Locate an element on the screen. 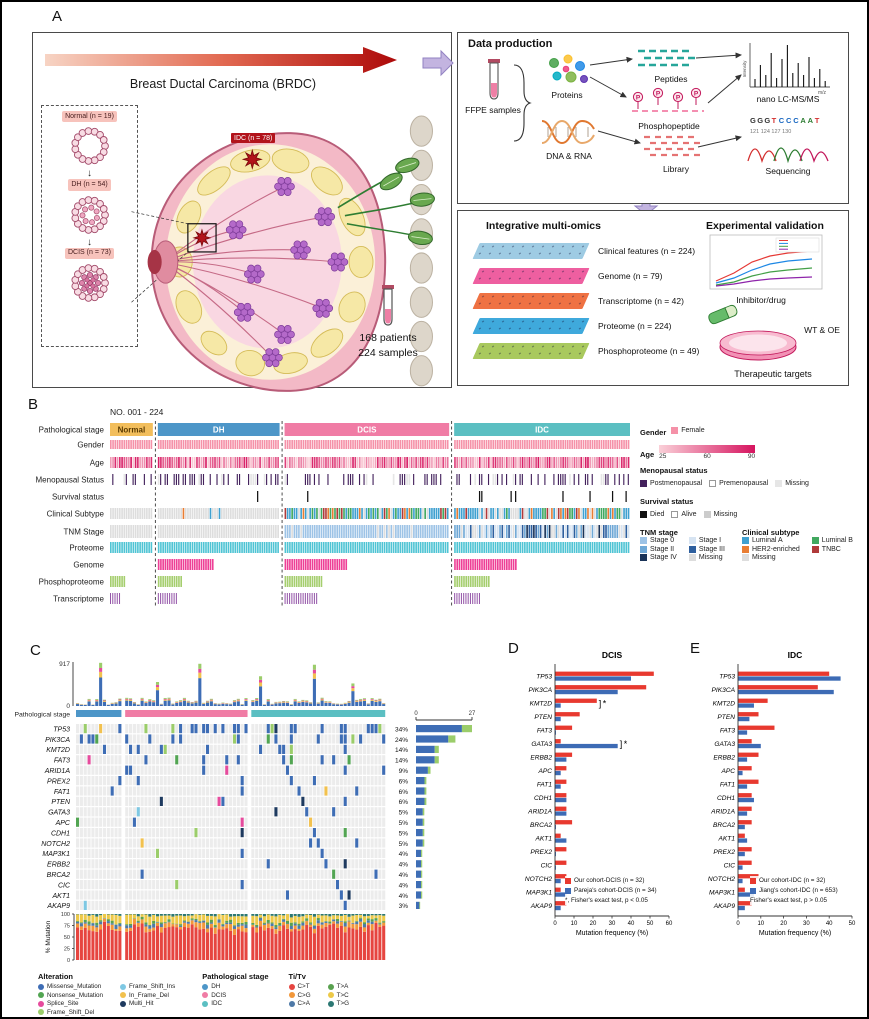 The height and width of the screenshot is (1019, 869). down-arrow-icon: ↓ is located at coordinates (89, 174).